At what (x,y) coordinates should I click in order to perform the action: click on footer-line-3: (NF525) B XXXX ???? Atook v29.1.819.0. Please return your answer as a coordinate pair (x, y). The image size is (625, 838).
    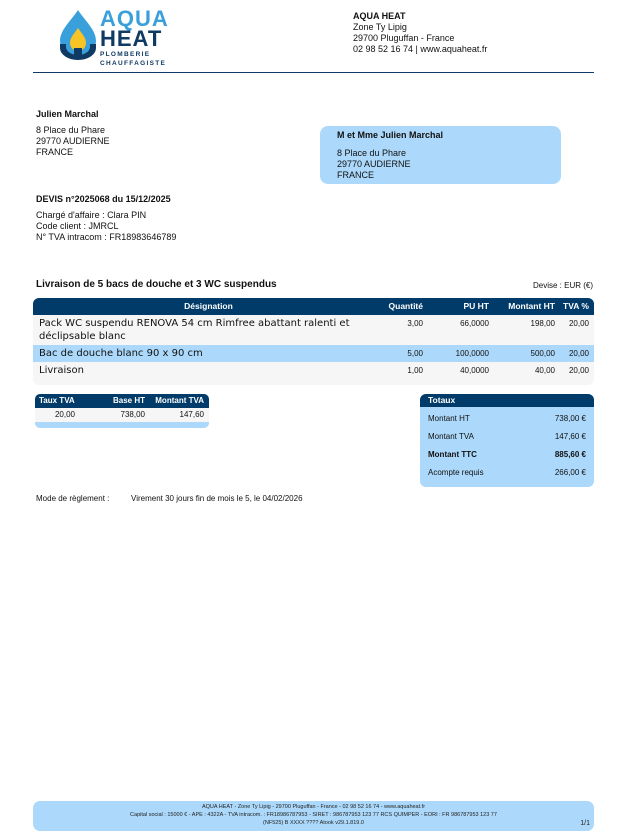
    Looking at the image, I should click on (313, 823).